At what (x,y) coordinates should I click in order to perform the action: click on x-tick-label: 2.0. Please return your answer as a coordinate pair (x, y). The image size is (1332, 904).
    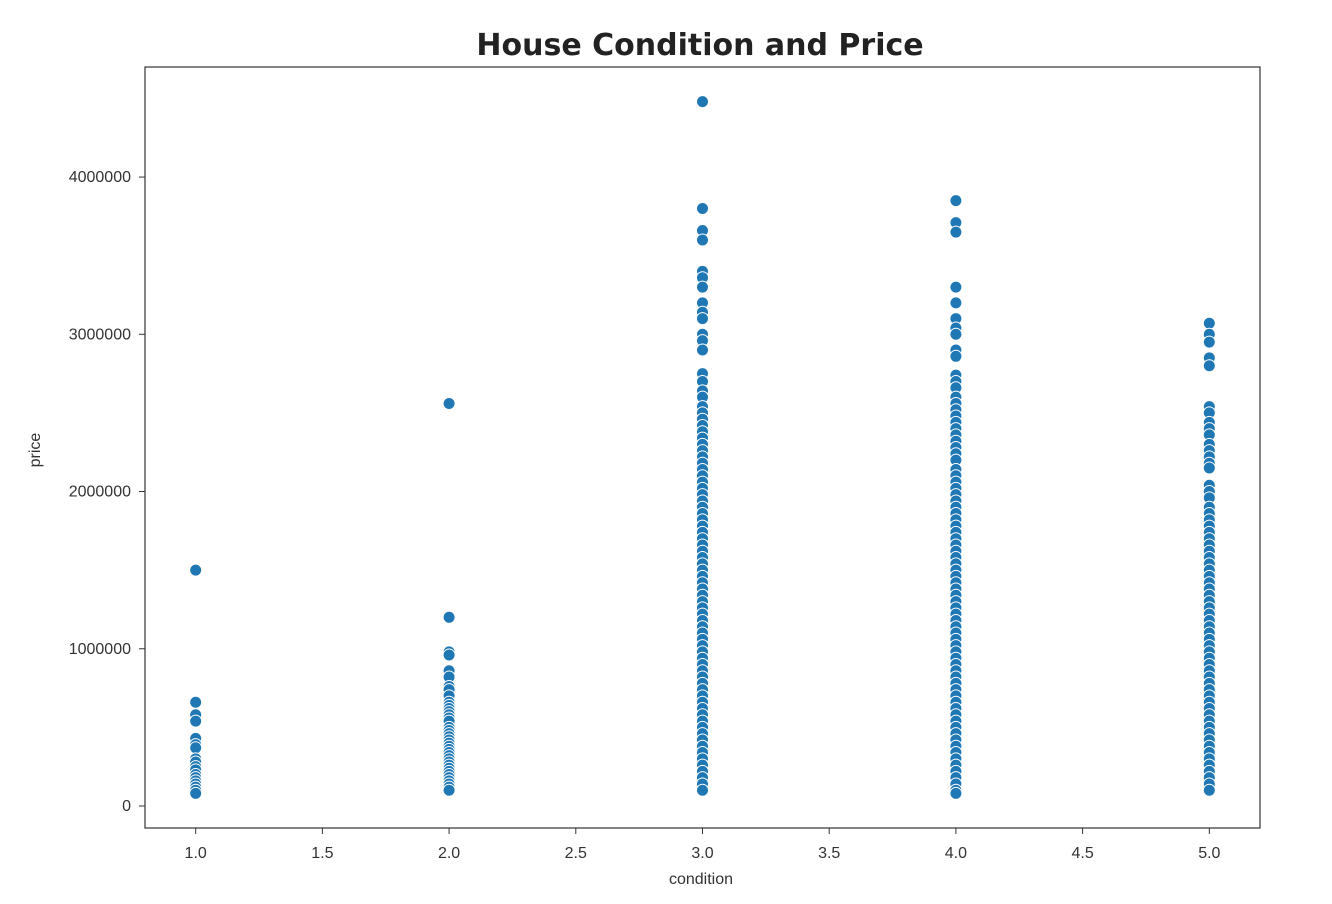
    Looking at the image, I should click on (449, 853).